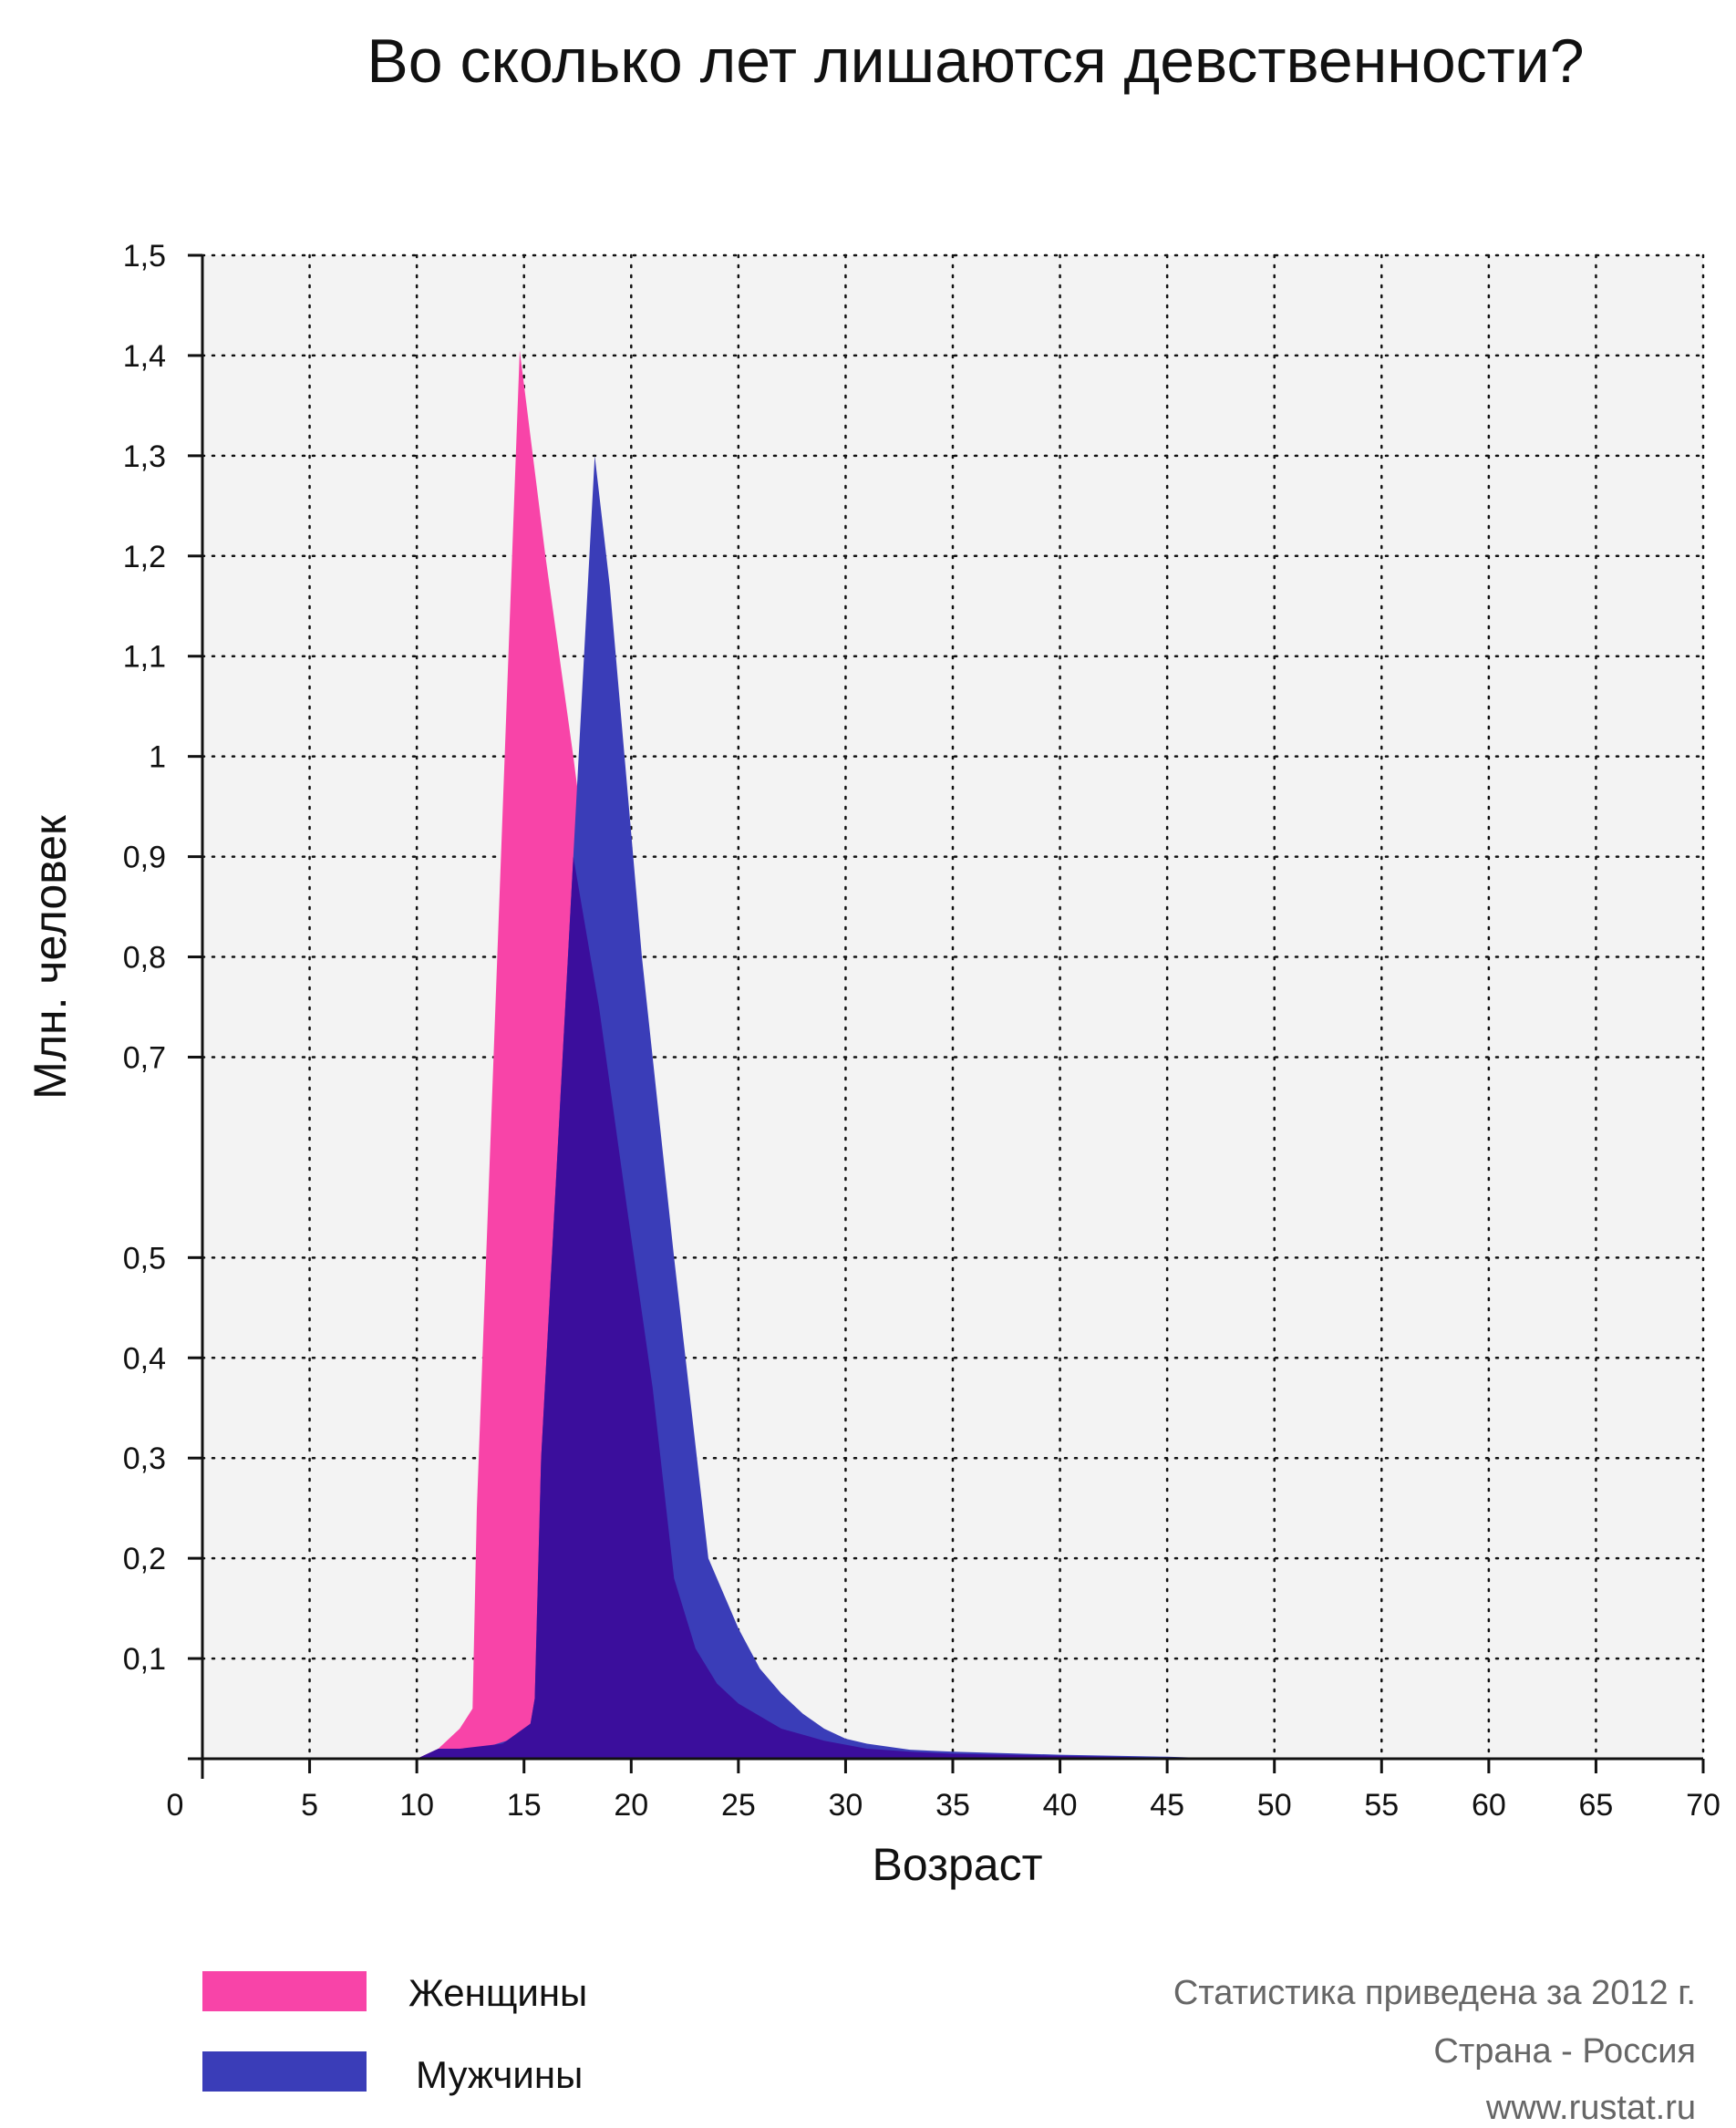 This screenshot has width=1736, height=2128. What do you see at coordinates (144, 1358) in the screenshot?
I see `y-tick-label: 0,4` at bounding box center [144, 1358].